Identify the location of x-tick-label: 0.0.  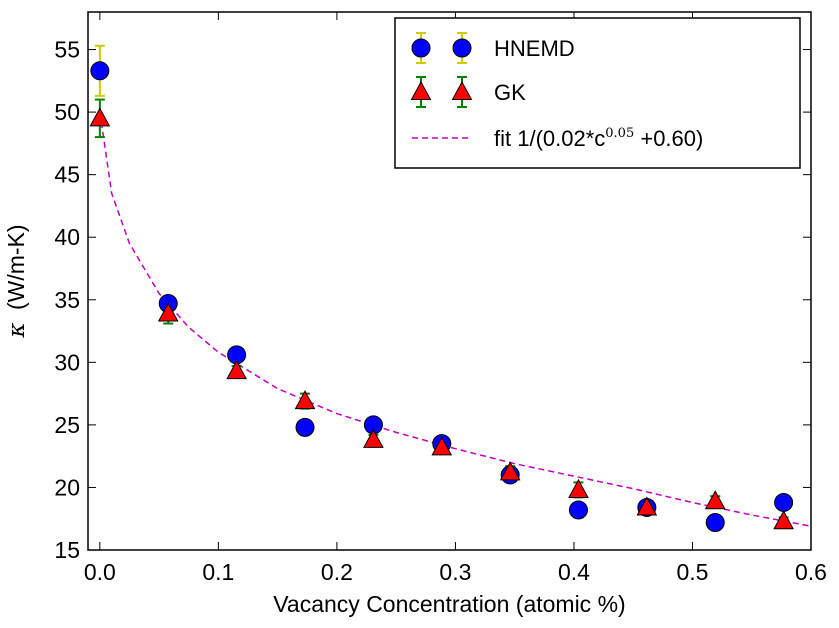
(100, 572).